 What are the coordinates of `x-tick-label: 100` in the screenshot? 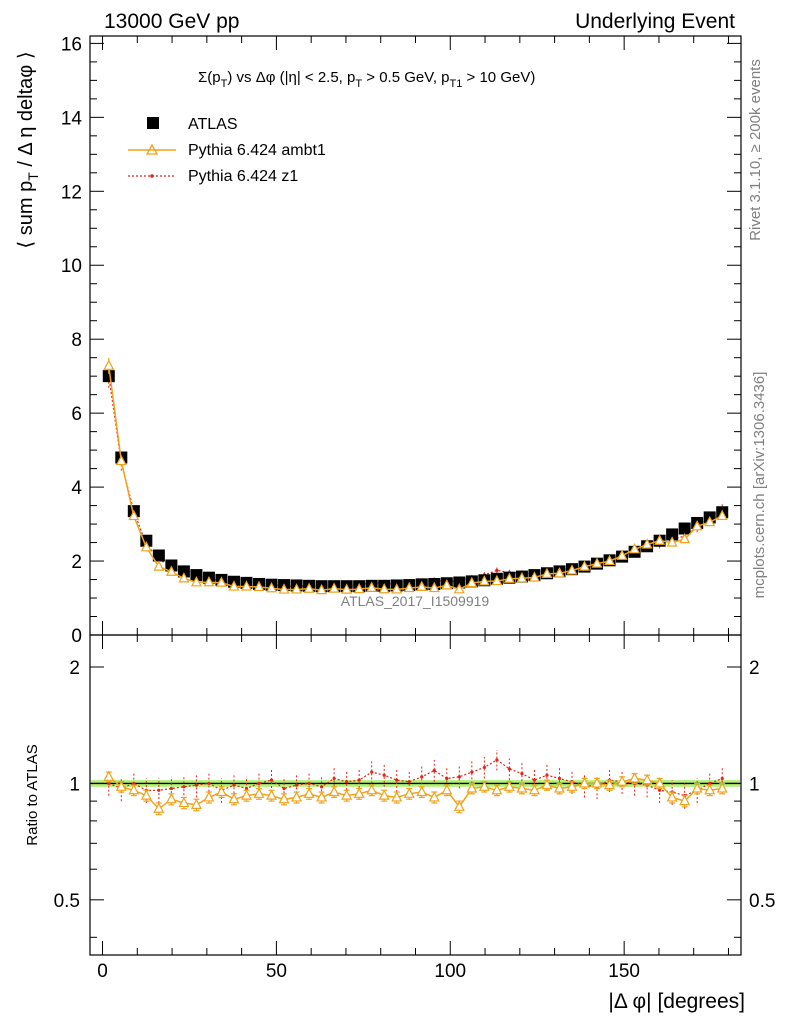 It's located at (450, 971).